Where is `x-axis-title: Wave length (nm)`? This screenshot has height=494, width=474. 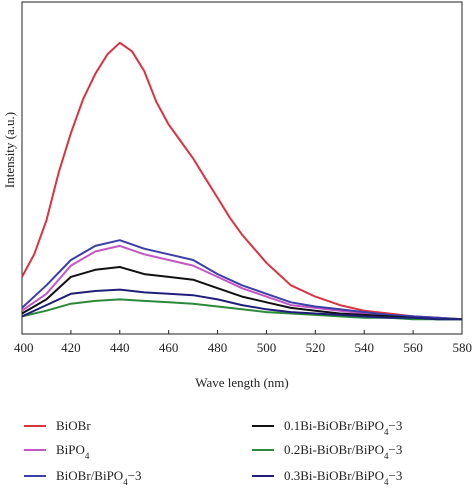
x-axis-title: Wave length (nm) is located at coordinates (242, 382).